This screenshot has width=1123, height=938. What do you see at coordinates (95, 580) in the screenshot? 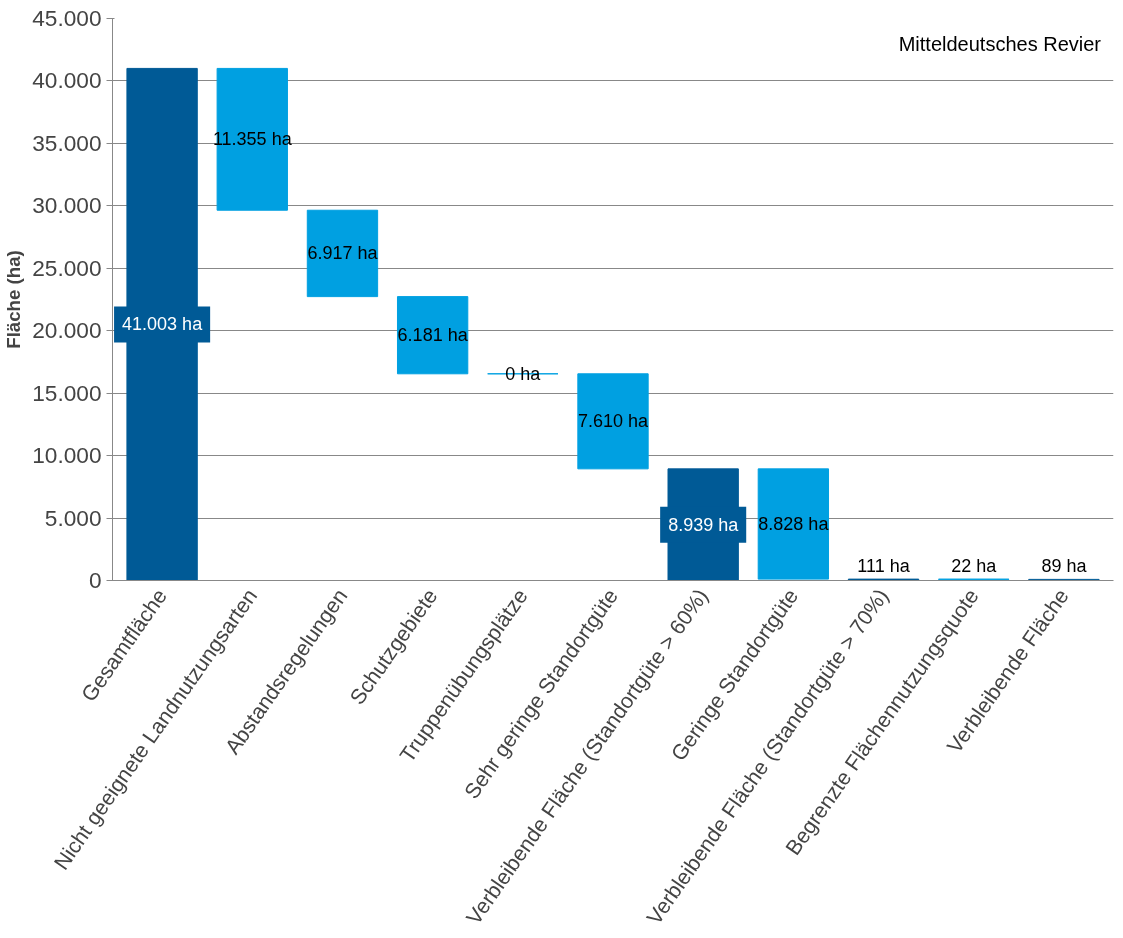
I see `y-tick-label: 0` at bounding box center [95, 580].